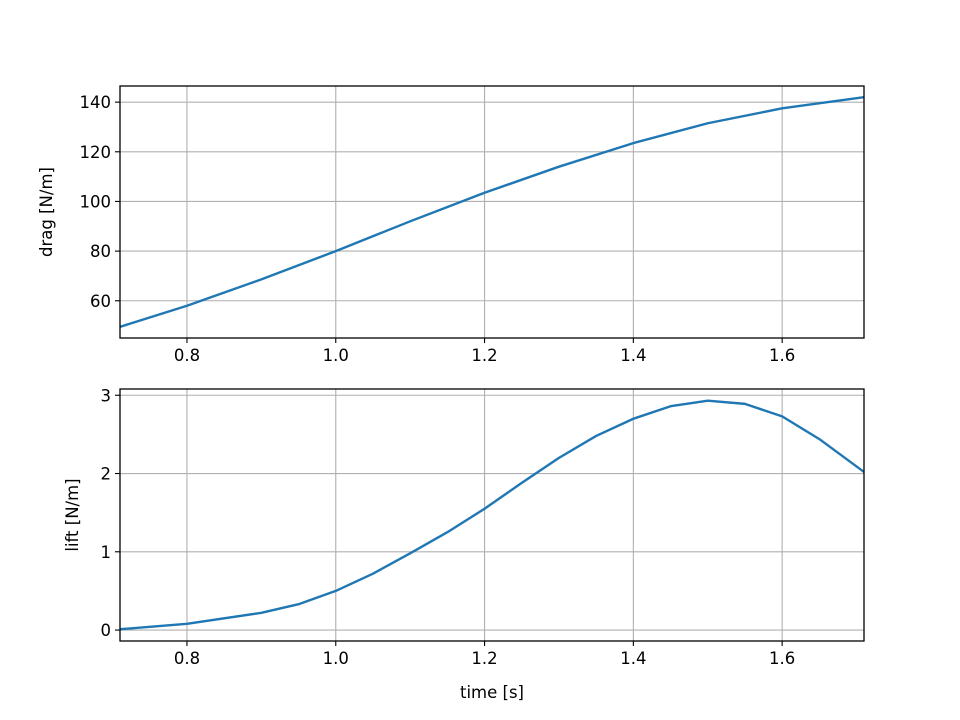 The height and width of the screenshot is (720, 960). Describe the element at coordinates (96, 201) in the screenshot. I see `y-tick-label: 100` at that location.